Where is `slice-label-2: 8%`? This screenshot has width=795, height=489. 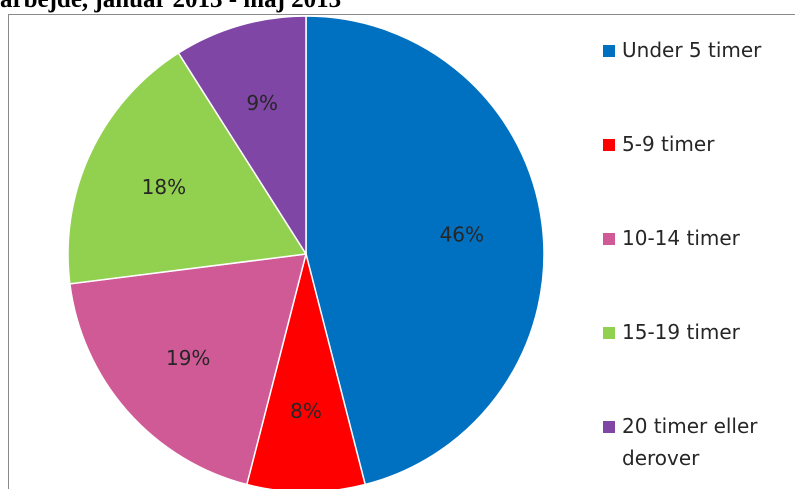 slice-label-2: 8% is located at coordinates (306, 411).